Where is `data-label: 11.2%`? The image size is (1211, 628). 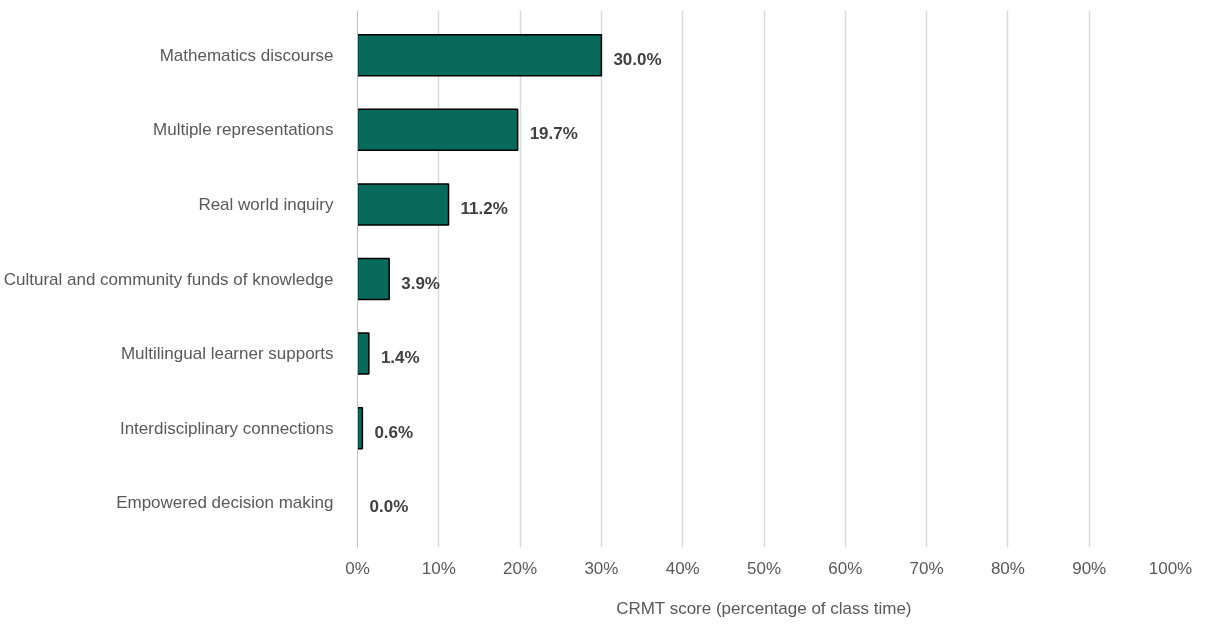 data-label: 11.2% is located at coordinates (484, 208).